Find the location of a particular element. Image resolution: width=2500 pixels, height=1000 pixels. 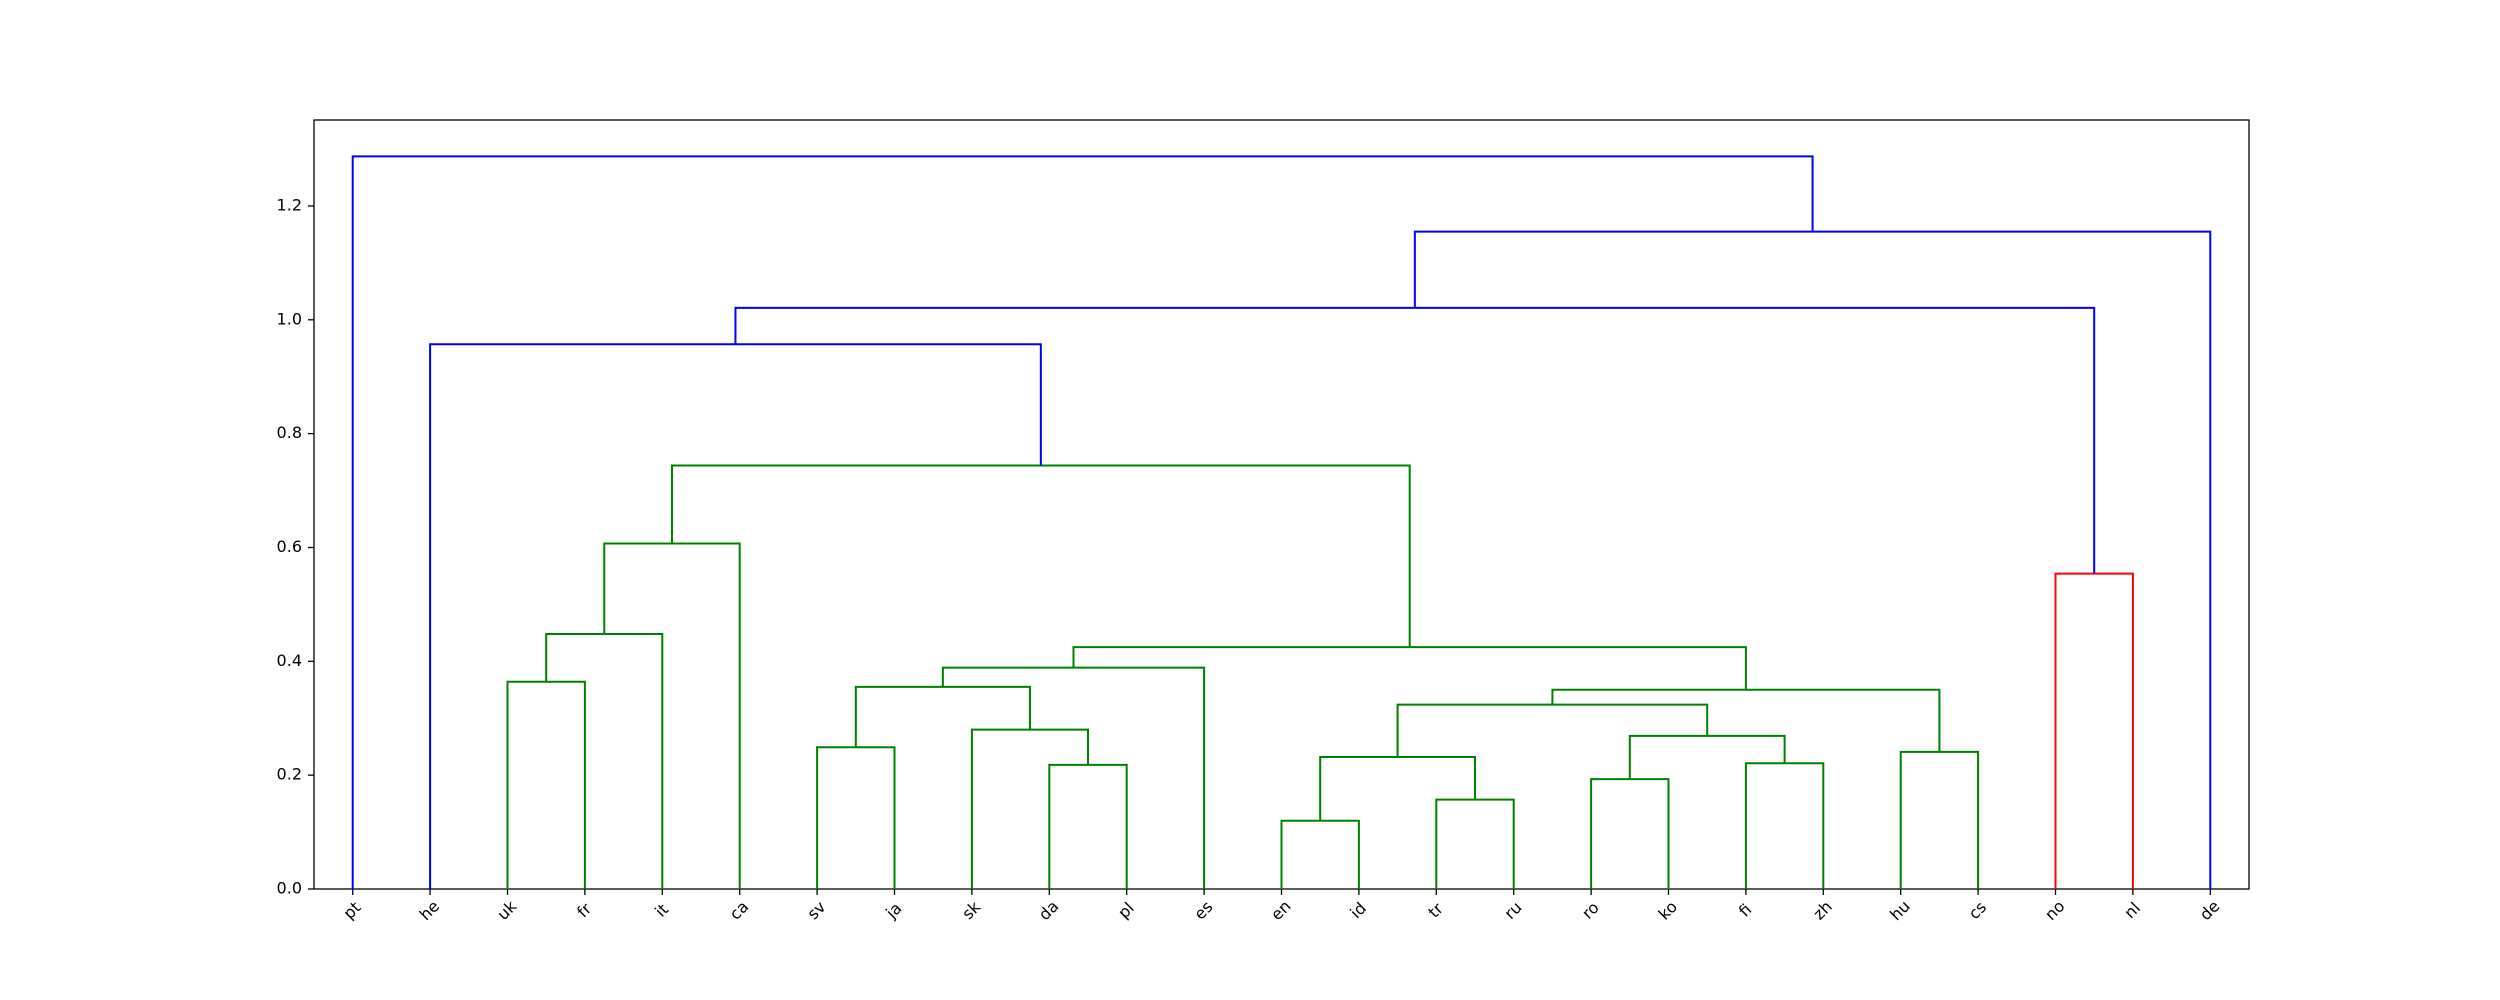

x-tick-label: da is located at coordinates (1049, 911).